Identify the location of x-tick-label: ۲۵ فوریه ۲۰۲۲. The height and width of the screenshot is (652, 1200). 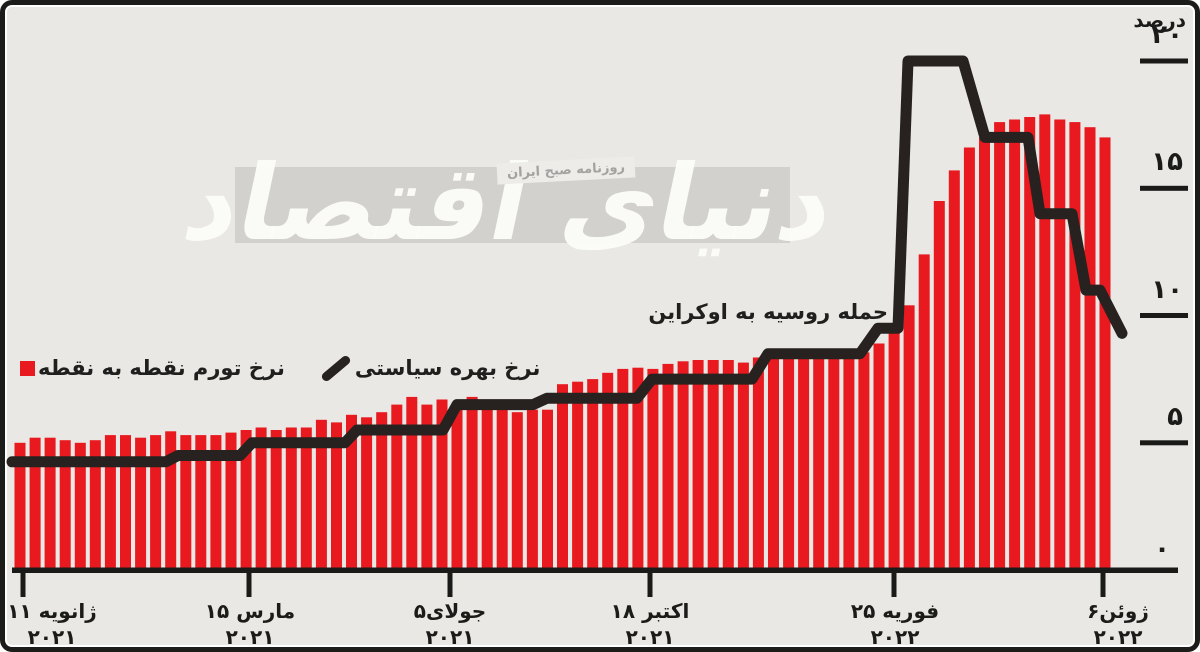
(895, 624).